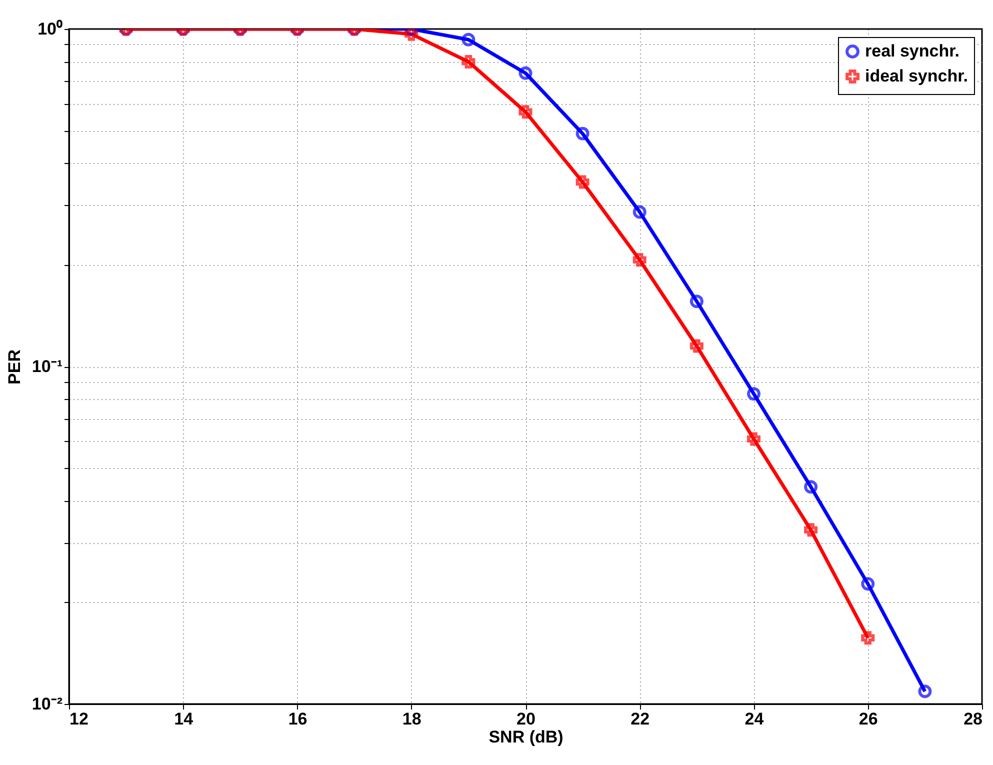 This screenshot has width=993, height=765. Describe the element at coordinates (79, 719) in the screenshot. I see `x-tick-label: 12` at that location.